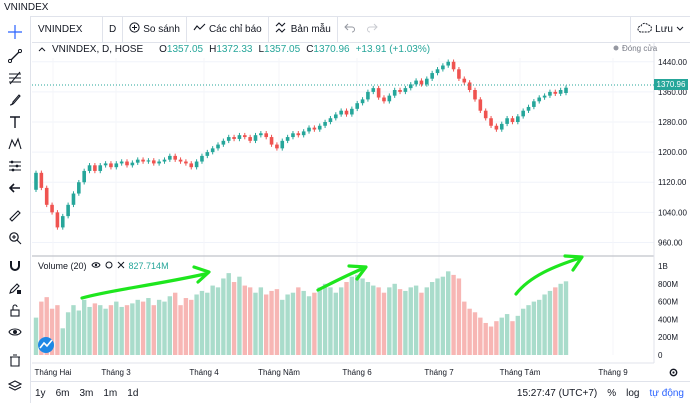 The image size is (690, 404). Describe the element at coordinates (673, 374) in the screenshot. I see `settings-gear-icon` at that location.